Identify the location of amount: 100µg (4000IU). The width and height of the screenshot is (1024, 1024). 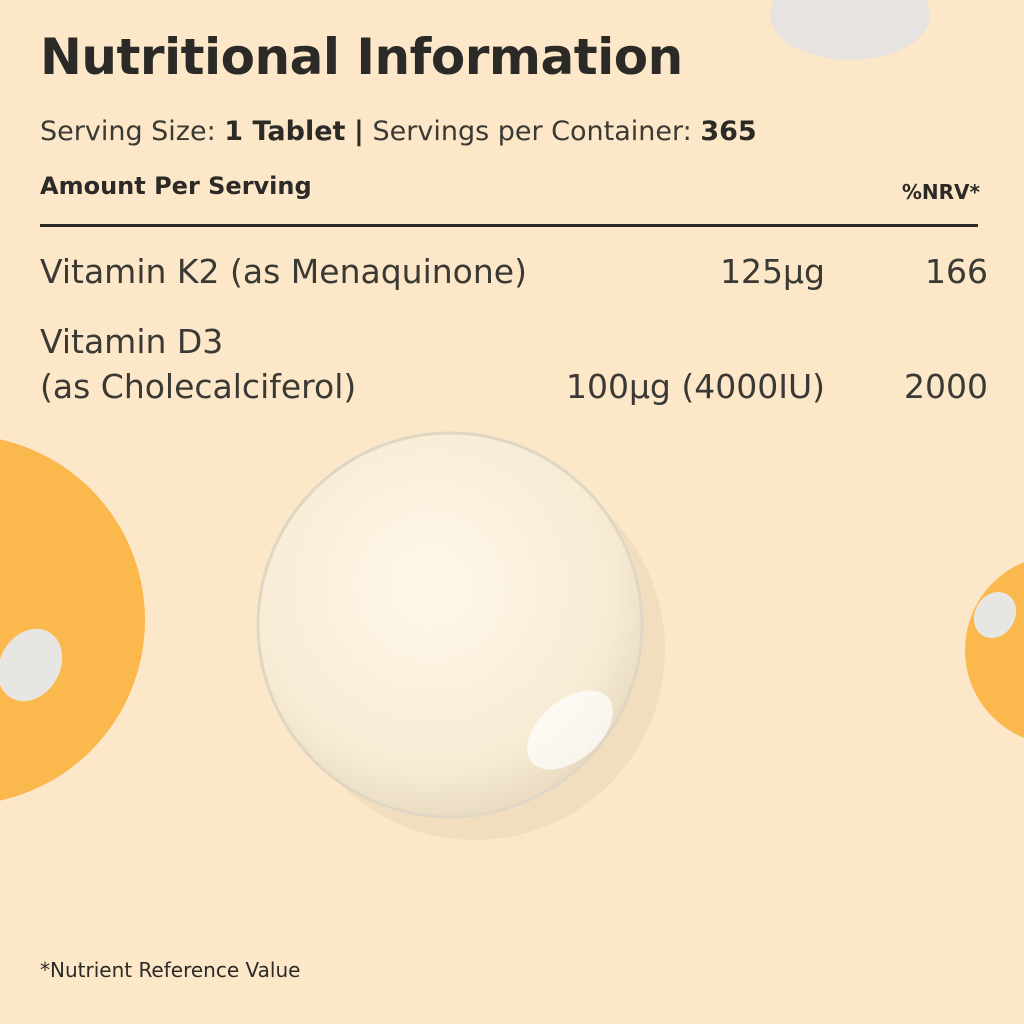
(695, 386).